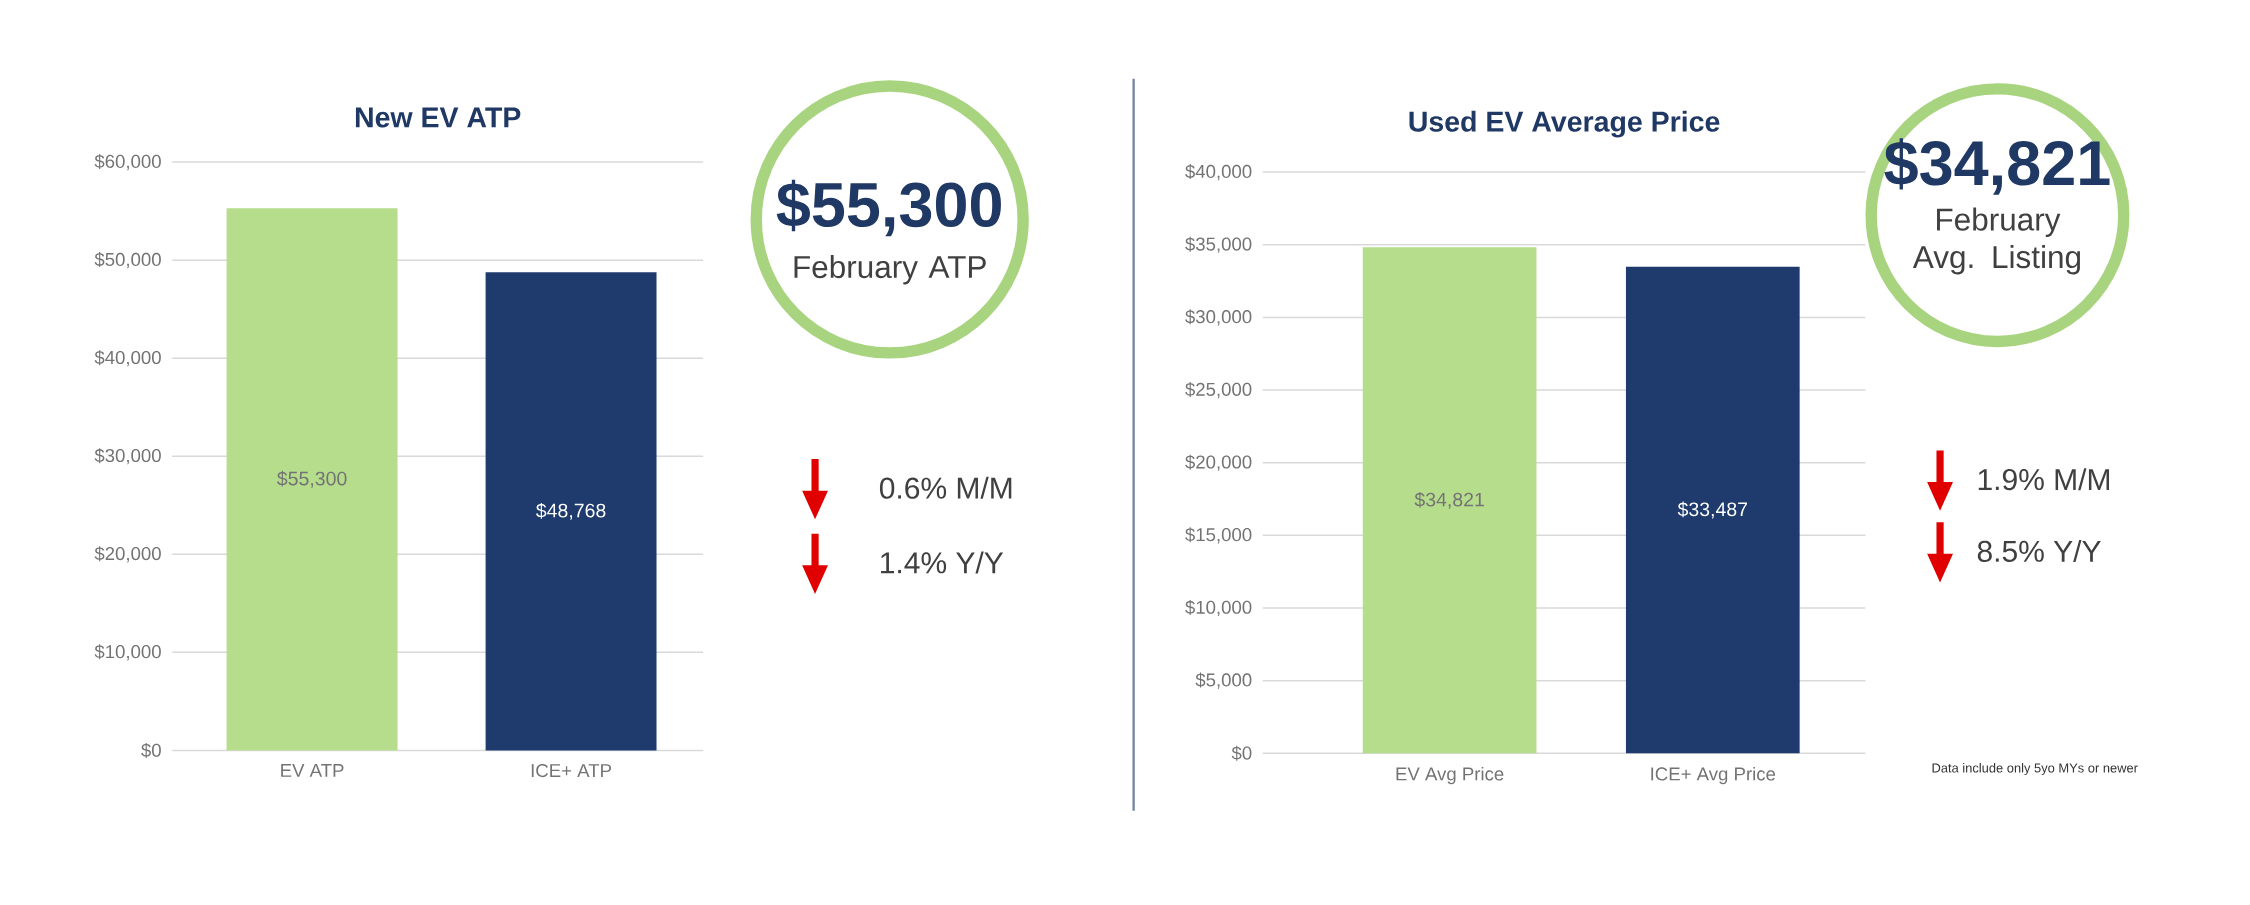  Describe the element at coordinates (1218, 389) in the screenshot. I see `y-tick-label: $25,000` at that location.